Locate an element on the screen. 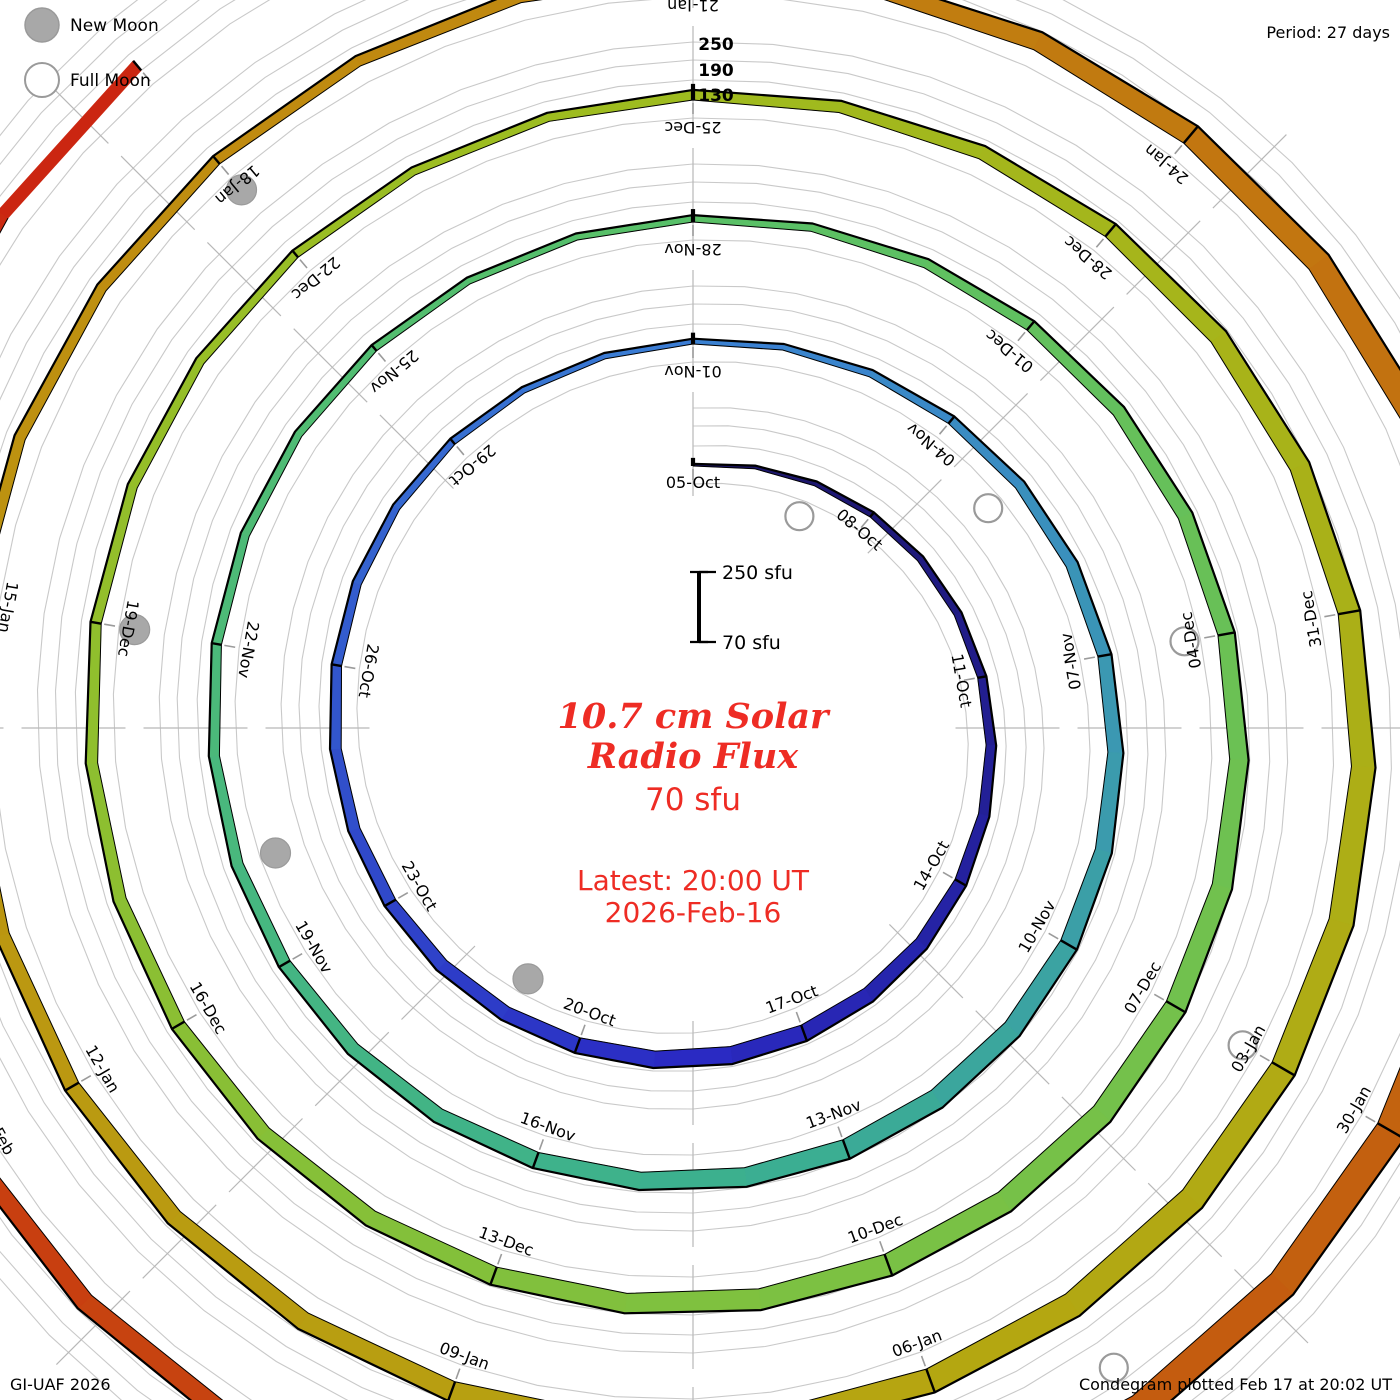 The image size is (1400, 1400). date-label: 28-Dec is located at coordinates (1088, 257).